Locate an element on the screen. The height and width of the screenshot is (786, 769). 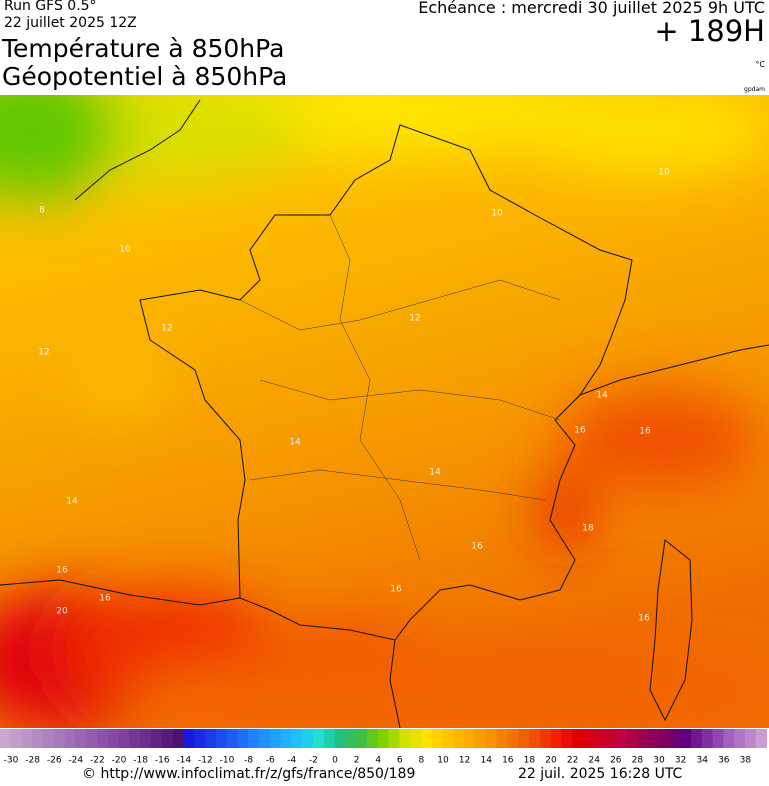
title: Température à 850hPa is located at coordinates (143, 48).